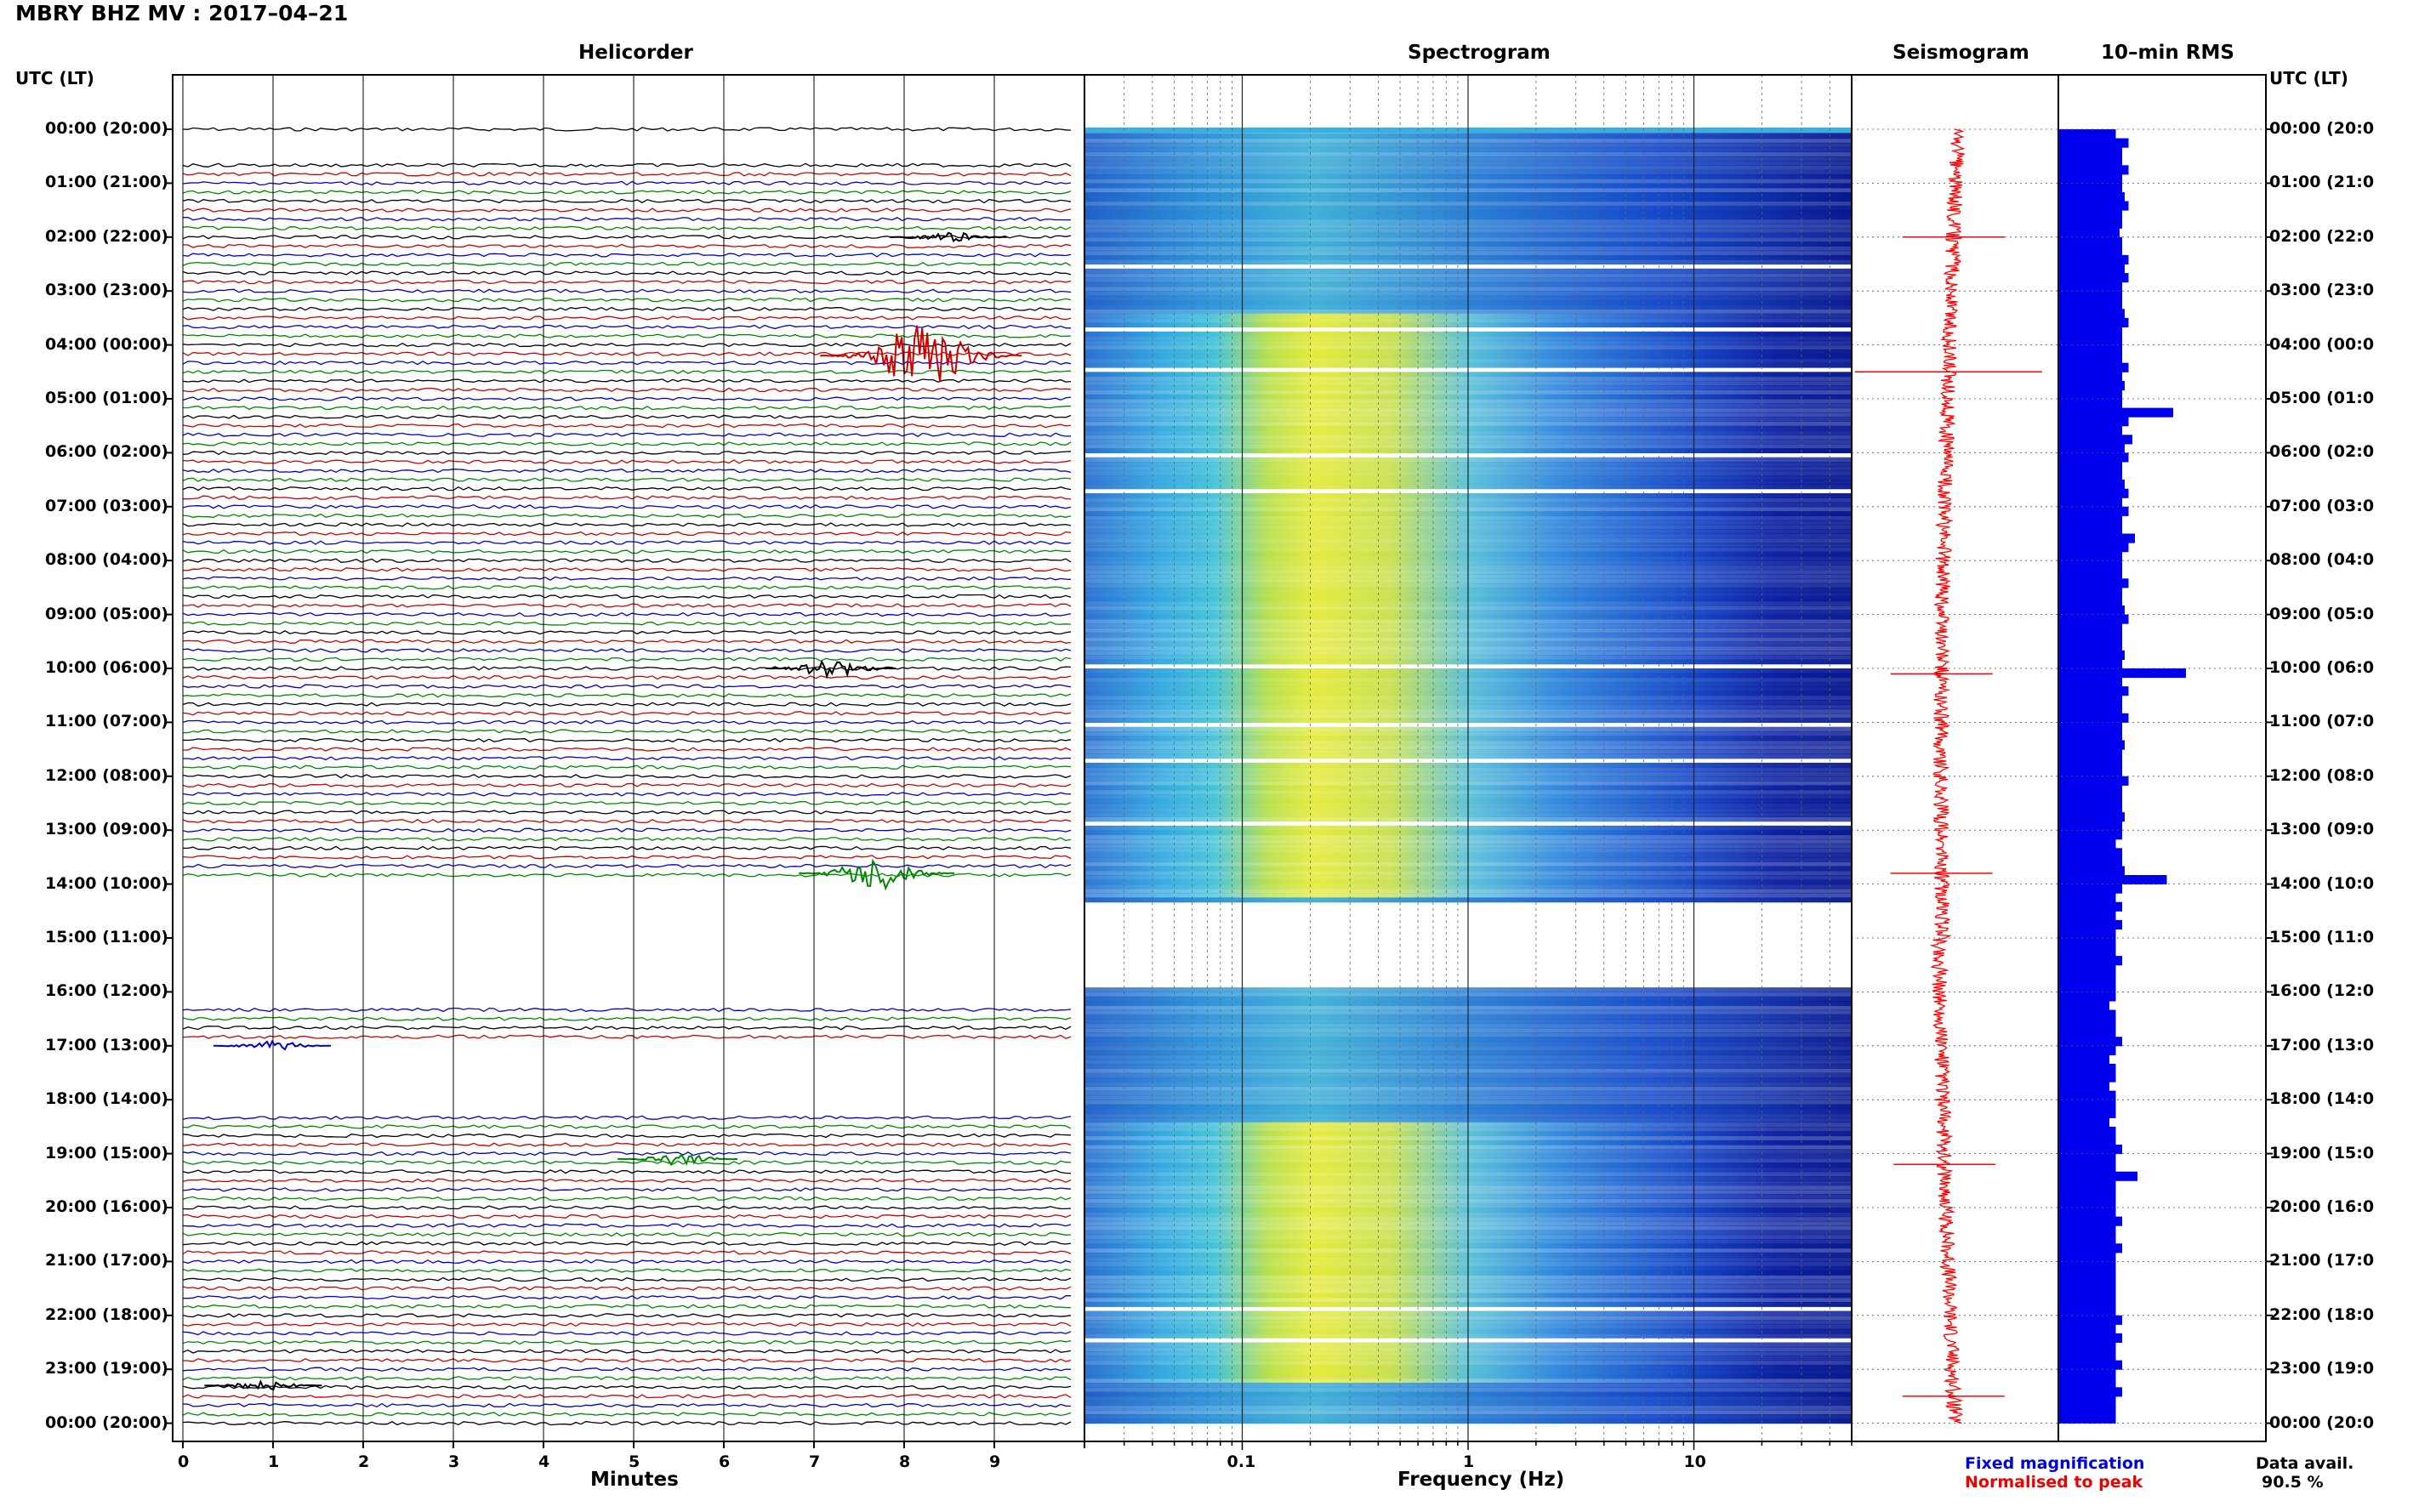 This screenshot has width=2419, height=1512. I want to click on time-label-right: 03:00 (23:0, so click(2322, 290).